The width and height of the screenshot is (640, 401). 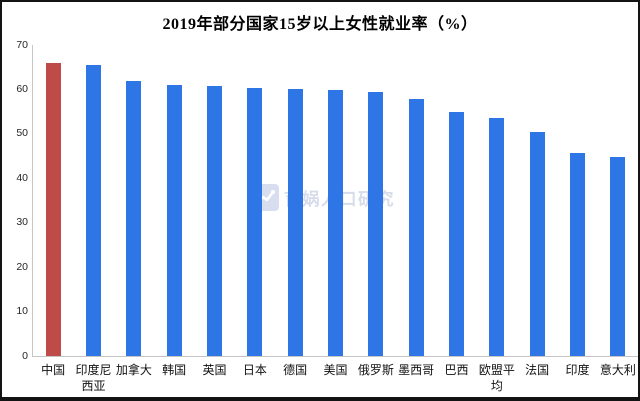 I want to click on x-axis-label: 美国, so click(x=335, y=370).